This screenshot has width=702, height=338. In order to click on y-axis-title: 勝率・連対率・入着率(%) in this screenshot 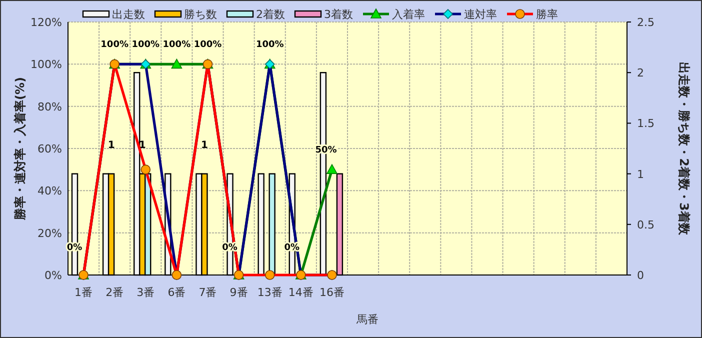, I will do `click(20, 149)`.